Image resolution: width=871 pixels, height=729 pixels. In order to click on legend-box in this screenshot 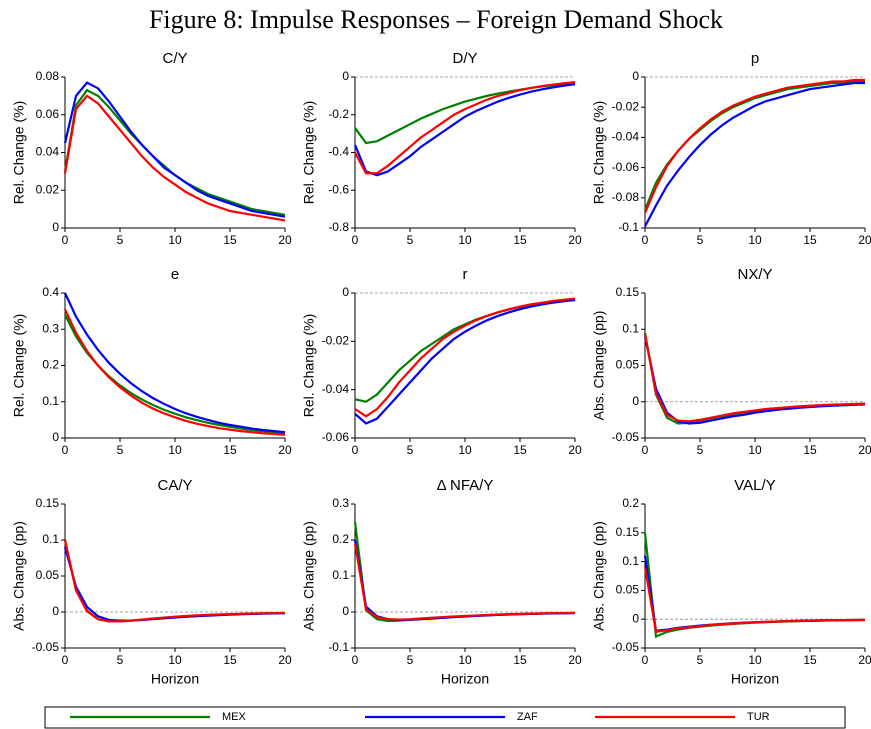, I will do `click(445, 717)`.